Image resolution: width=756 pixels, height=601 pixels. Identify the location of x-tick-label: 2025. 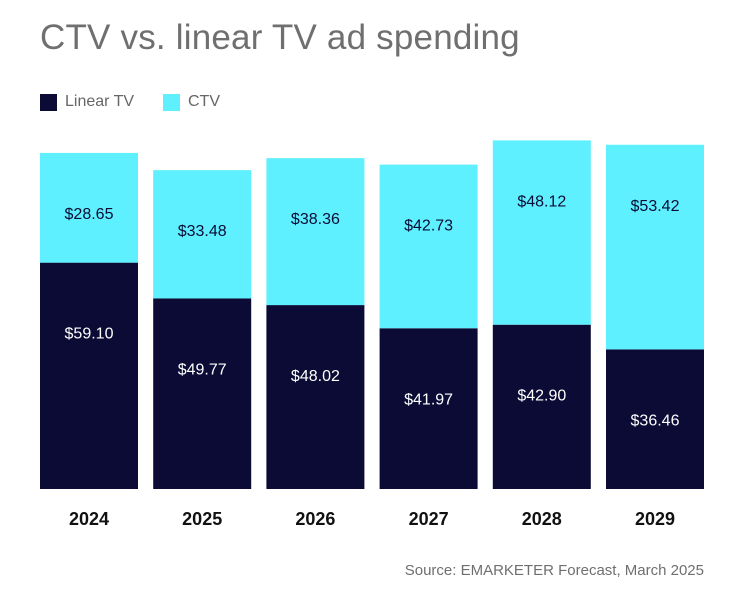
(202, 519).